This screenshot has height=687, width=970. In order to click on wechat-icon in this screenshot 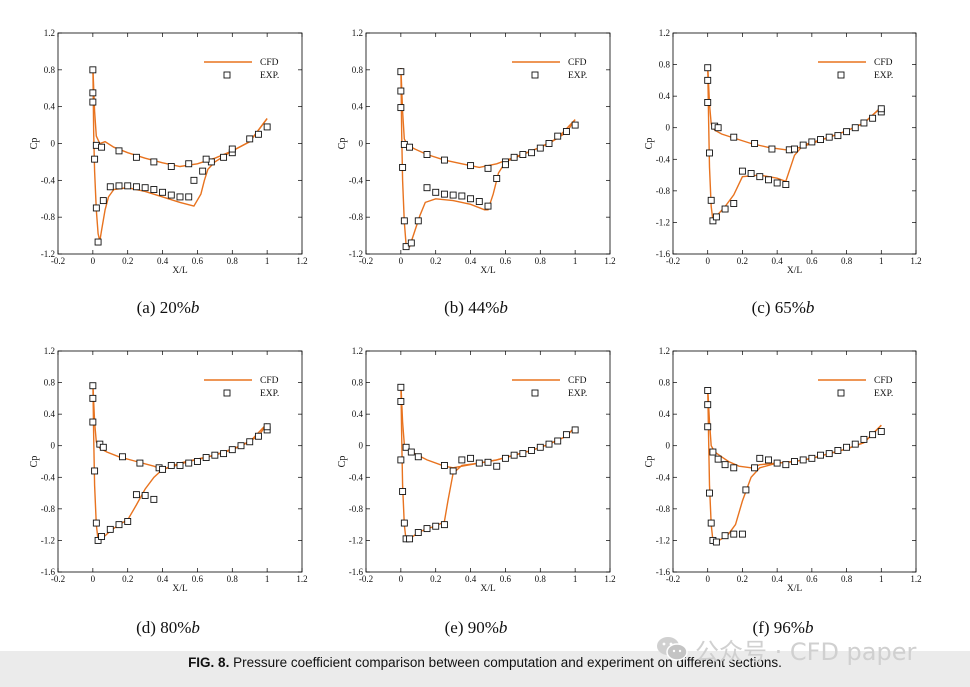, I will do `click(672, 649)`.